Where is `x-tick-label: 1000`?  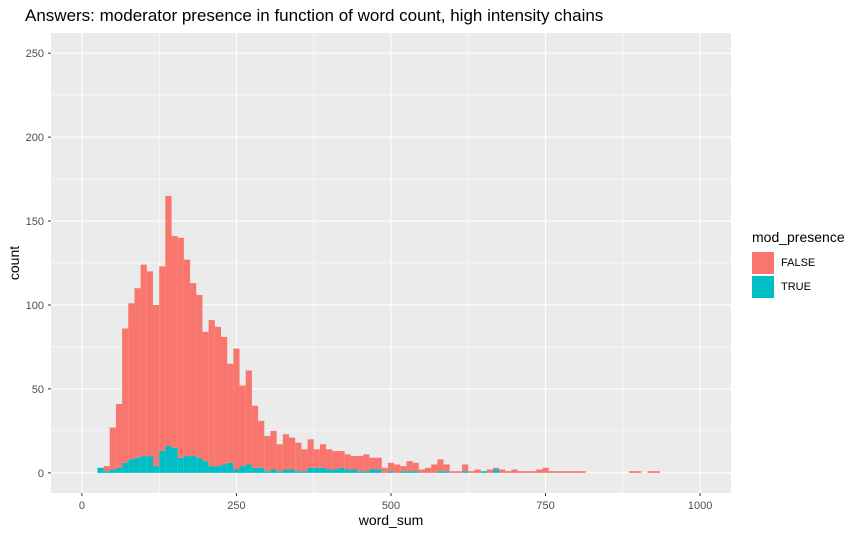 x-tick-label: 1000 is located at coordinates (700, 506).